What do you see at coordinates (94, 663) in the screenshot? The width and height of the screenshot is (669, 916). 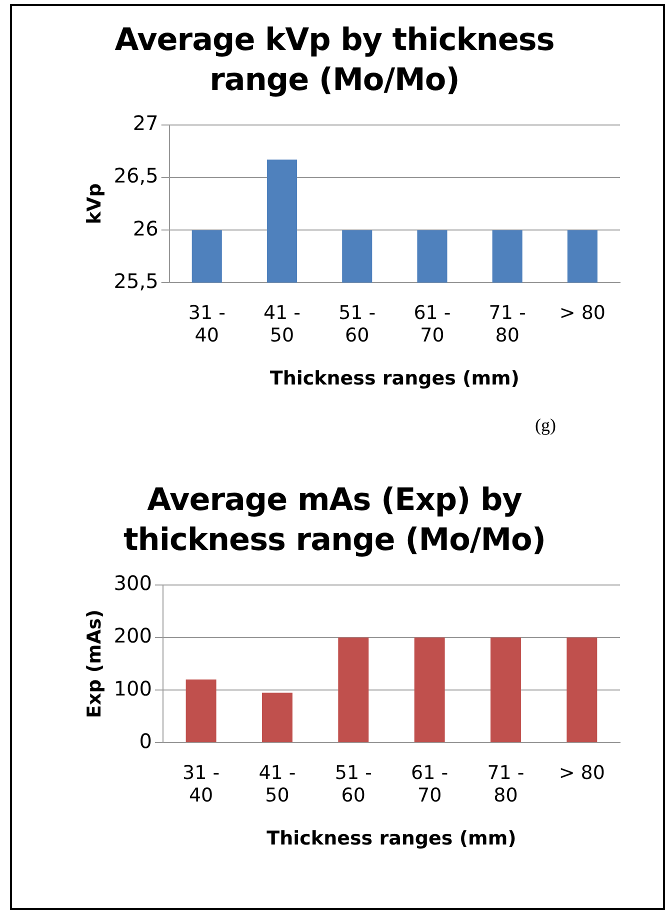 I see `y-axis-title: Exp (mAs)` at bounding box center [94, 663].